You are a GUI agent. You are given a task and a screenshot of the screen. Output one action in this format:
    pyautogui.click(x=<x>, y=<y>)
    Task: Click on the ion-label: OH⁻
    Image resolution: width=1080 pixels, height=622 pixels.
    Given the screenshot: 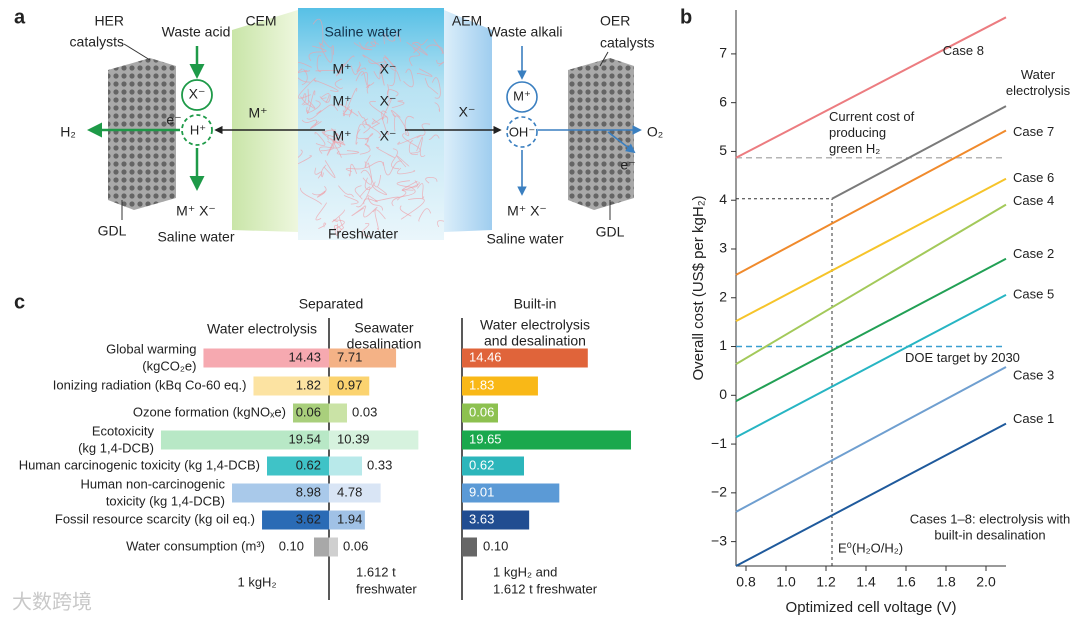 What is the action you would take?
    pyautogui.click(x=522, y=131)
    